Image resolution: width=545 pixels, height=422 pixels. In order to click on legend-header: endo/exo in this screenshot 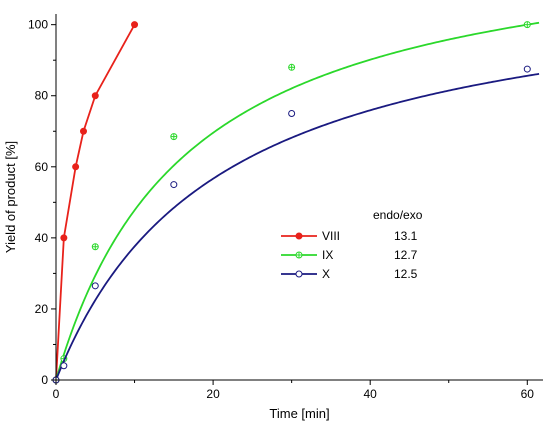, I will do `click(398, 215)`.